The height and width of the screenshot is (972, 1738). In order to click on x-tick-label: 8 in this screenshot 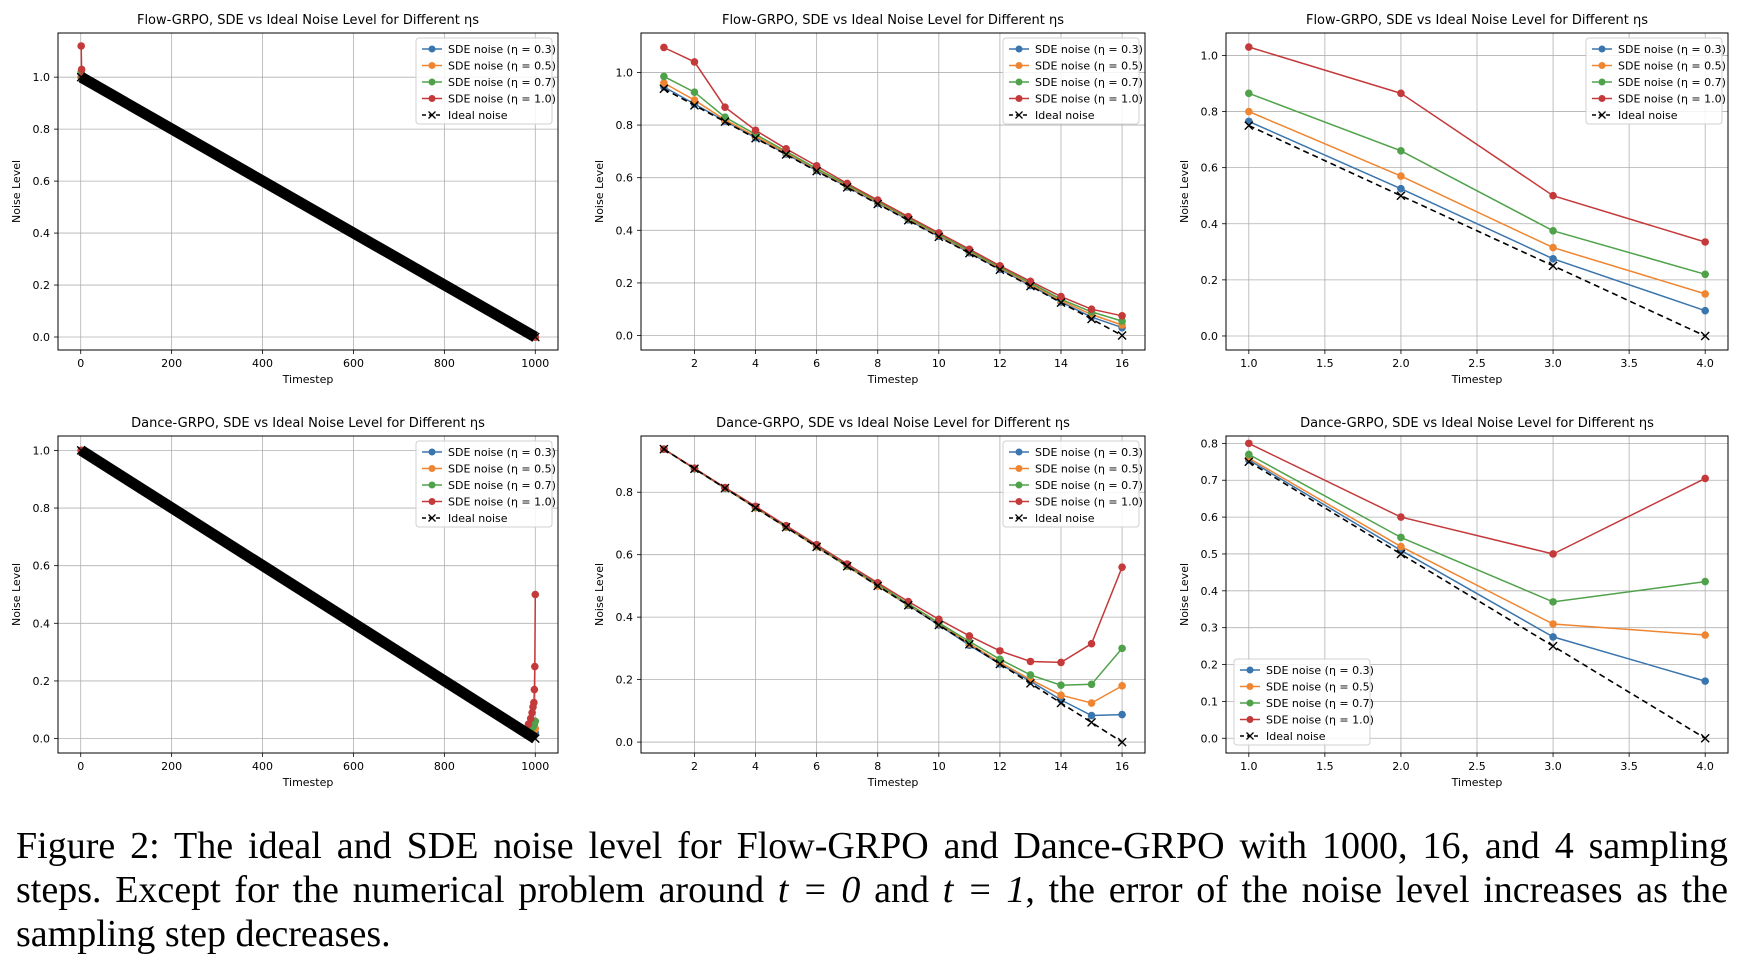, I will do `click(877, 363)`.